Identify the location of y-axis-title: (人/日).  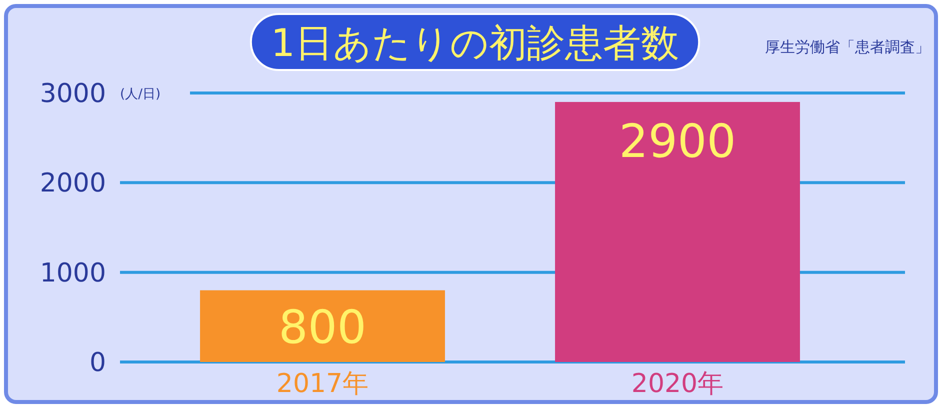
(140, 94).